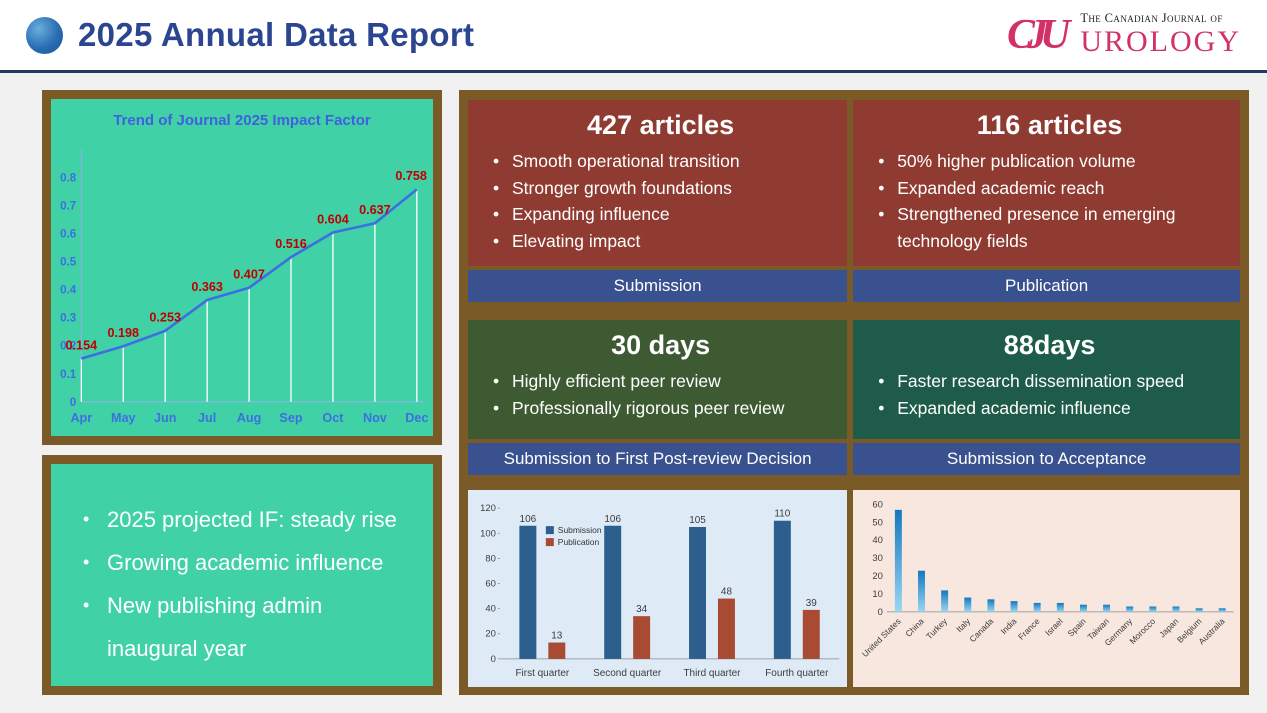 Image resolution: width=1267 pixels, height=713 pixels. Describe the element at coordinates (68, 234) in the screenshot. I see `svg-text: 0.6` at that location.